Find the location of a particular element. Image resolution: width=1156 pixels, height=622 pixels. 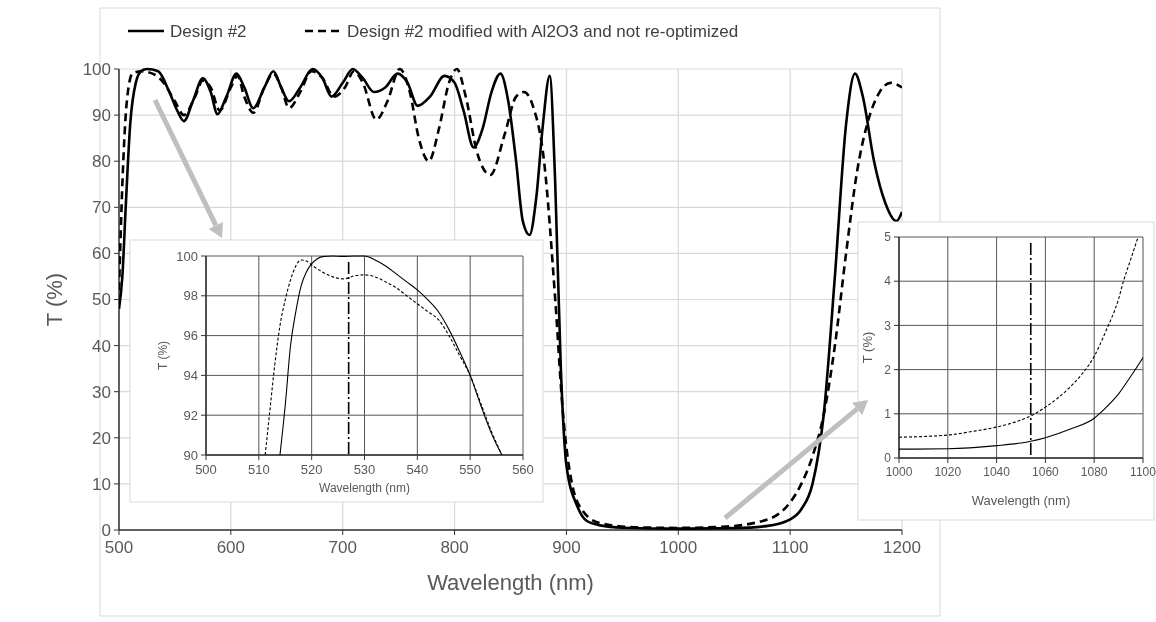

y-tick-label: 94 is located at coordinates (190, 375).